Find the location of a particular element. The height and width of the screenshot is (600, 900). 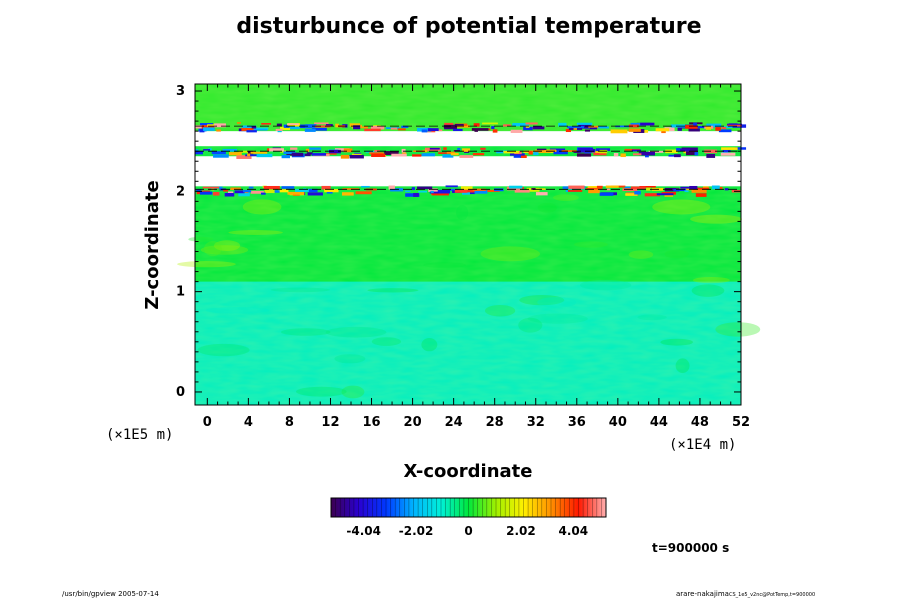

x-tick-label: 36 is located at coordinates (577, 422).